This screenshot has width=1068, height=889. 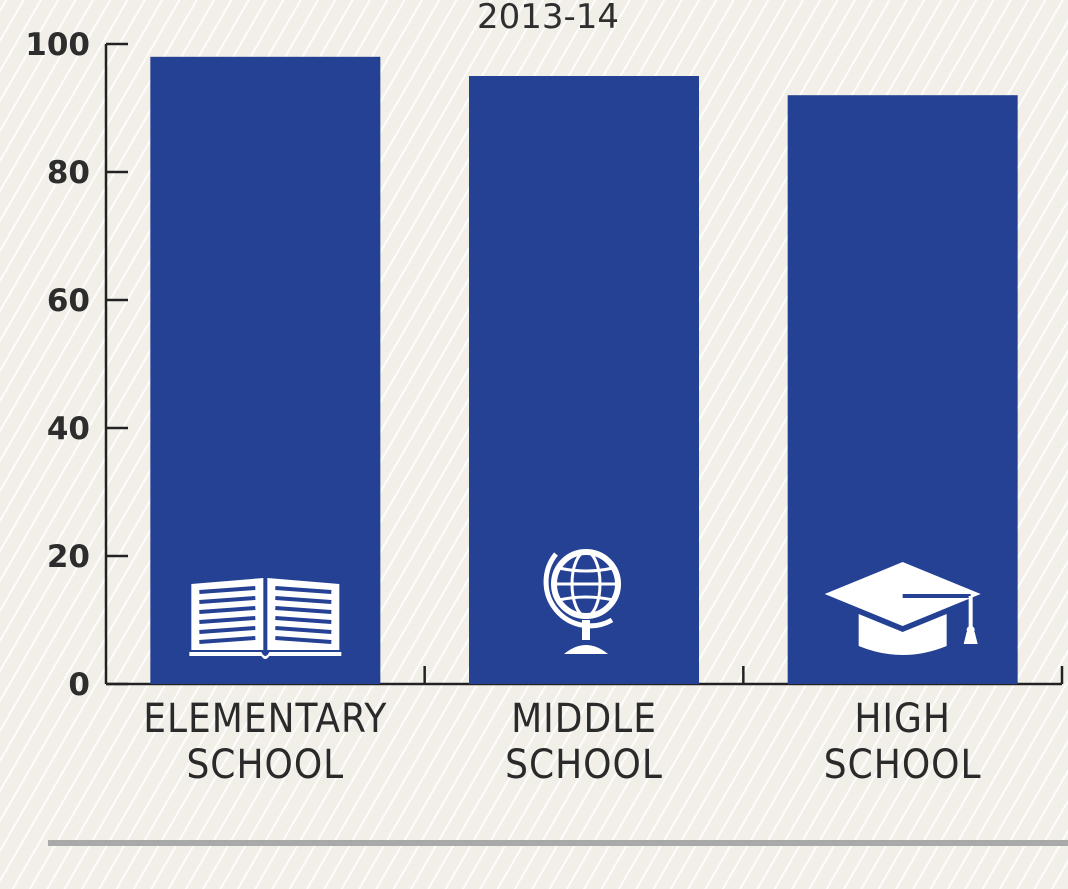 What do you see at coordinates (68, 557) in the screenshot?
I see `y-tick-label: 20` at bounding box center [68, 557].